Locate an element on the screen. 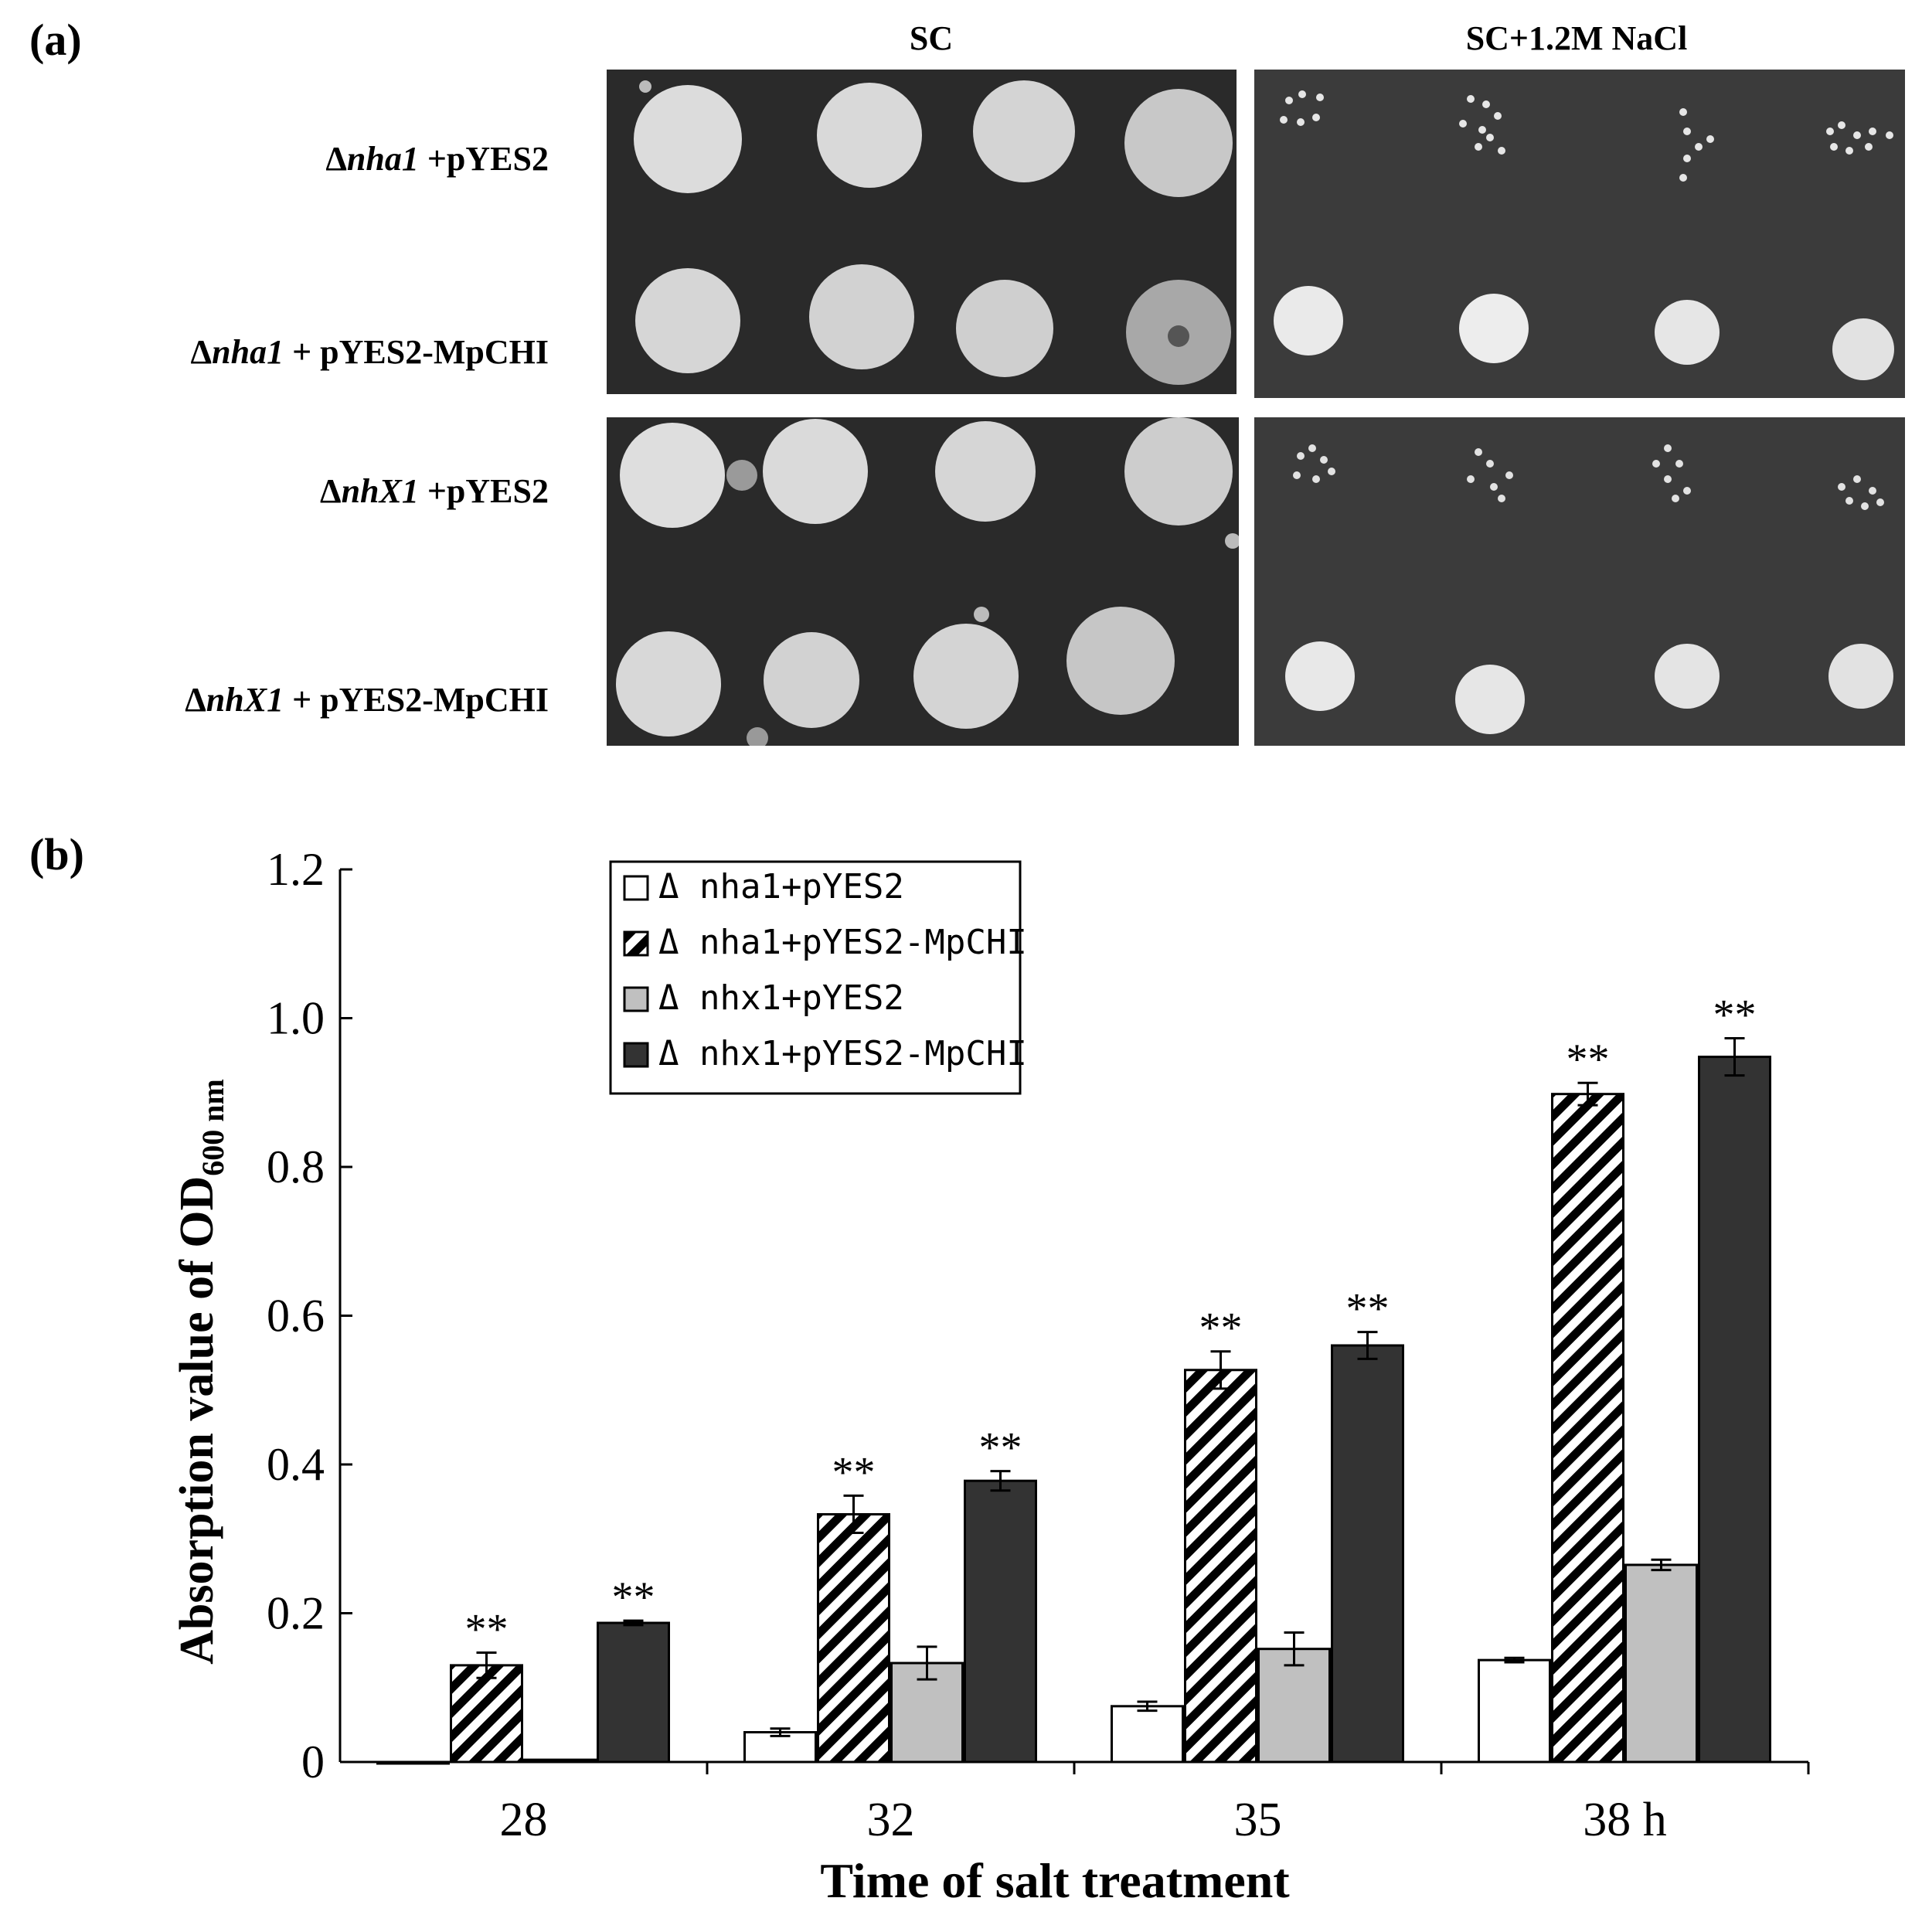  x-tick-label: 32 is located at coordinates (891, 1820).